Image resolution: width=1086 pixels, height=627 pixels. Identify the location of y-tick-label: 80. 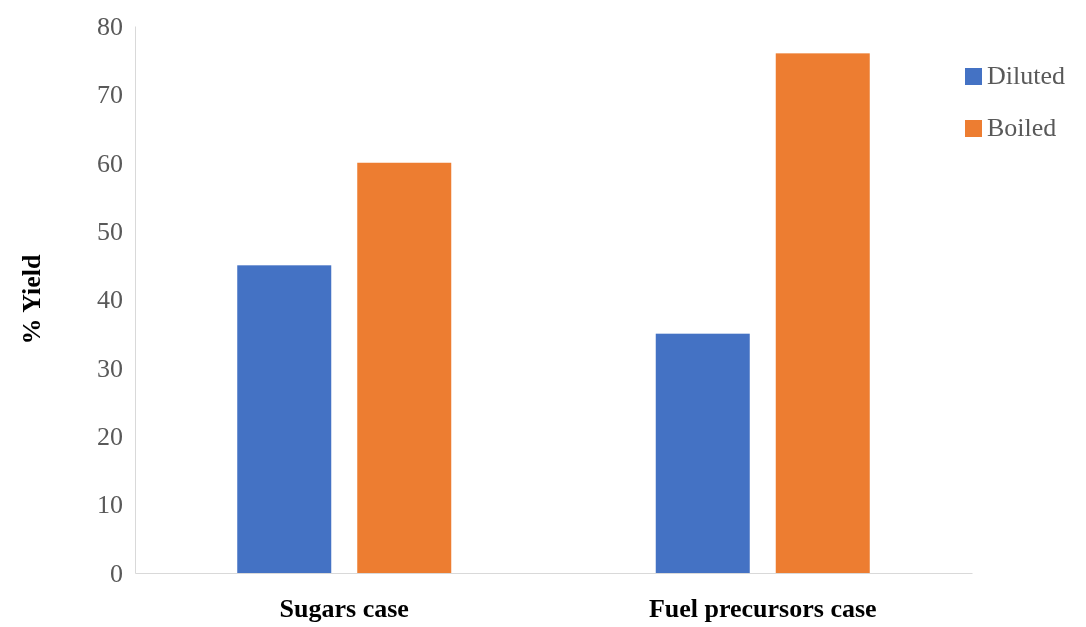
(110, 26).